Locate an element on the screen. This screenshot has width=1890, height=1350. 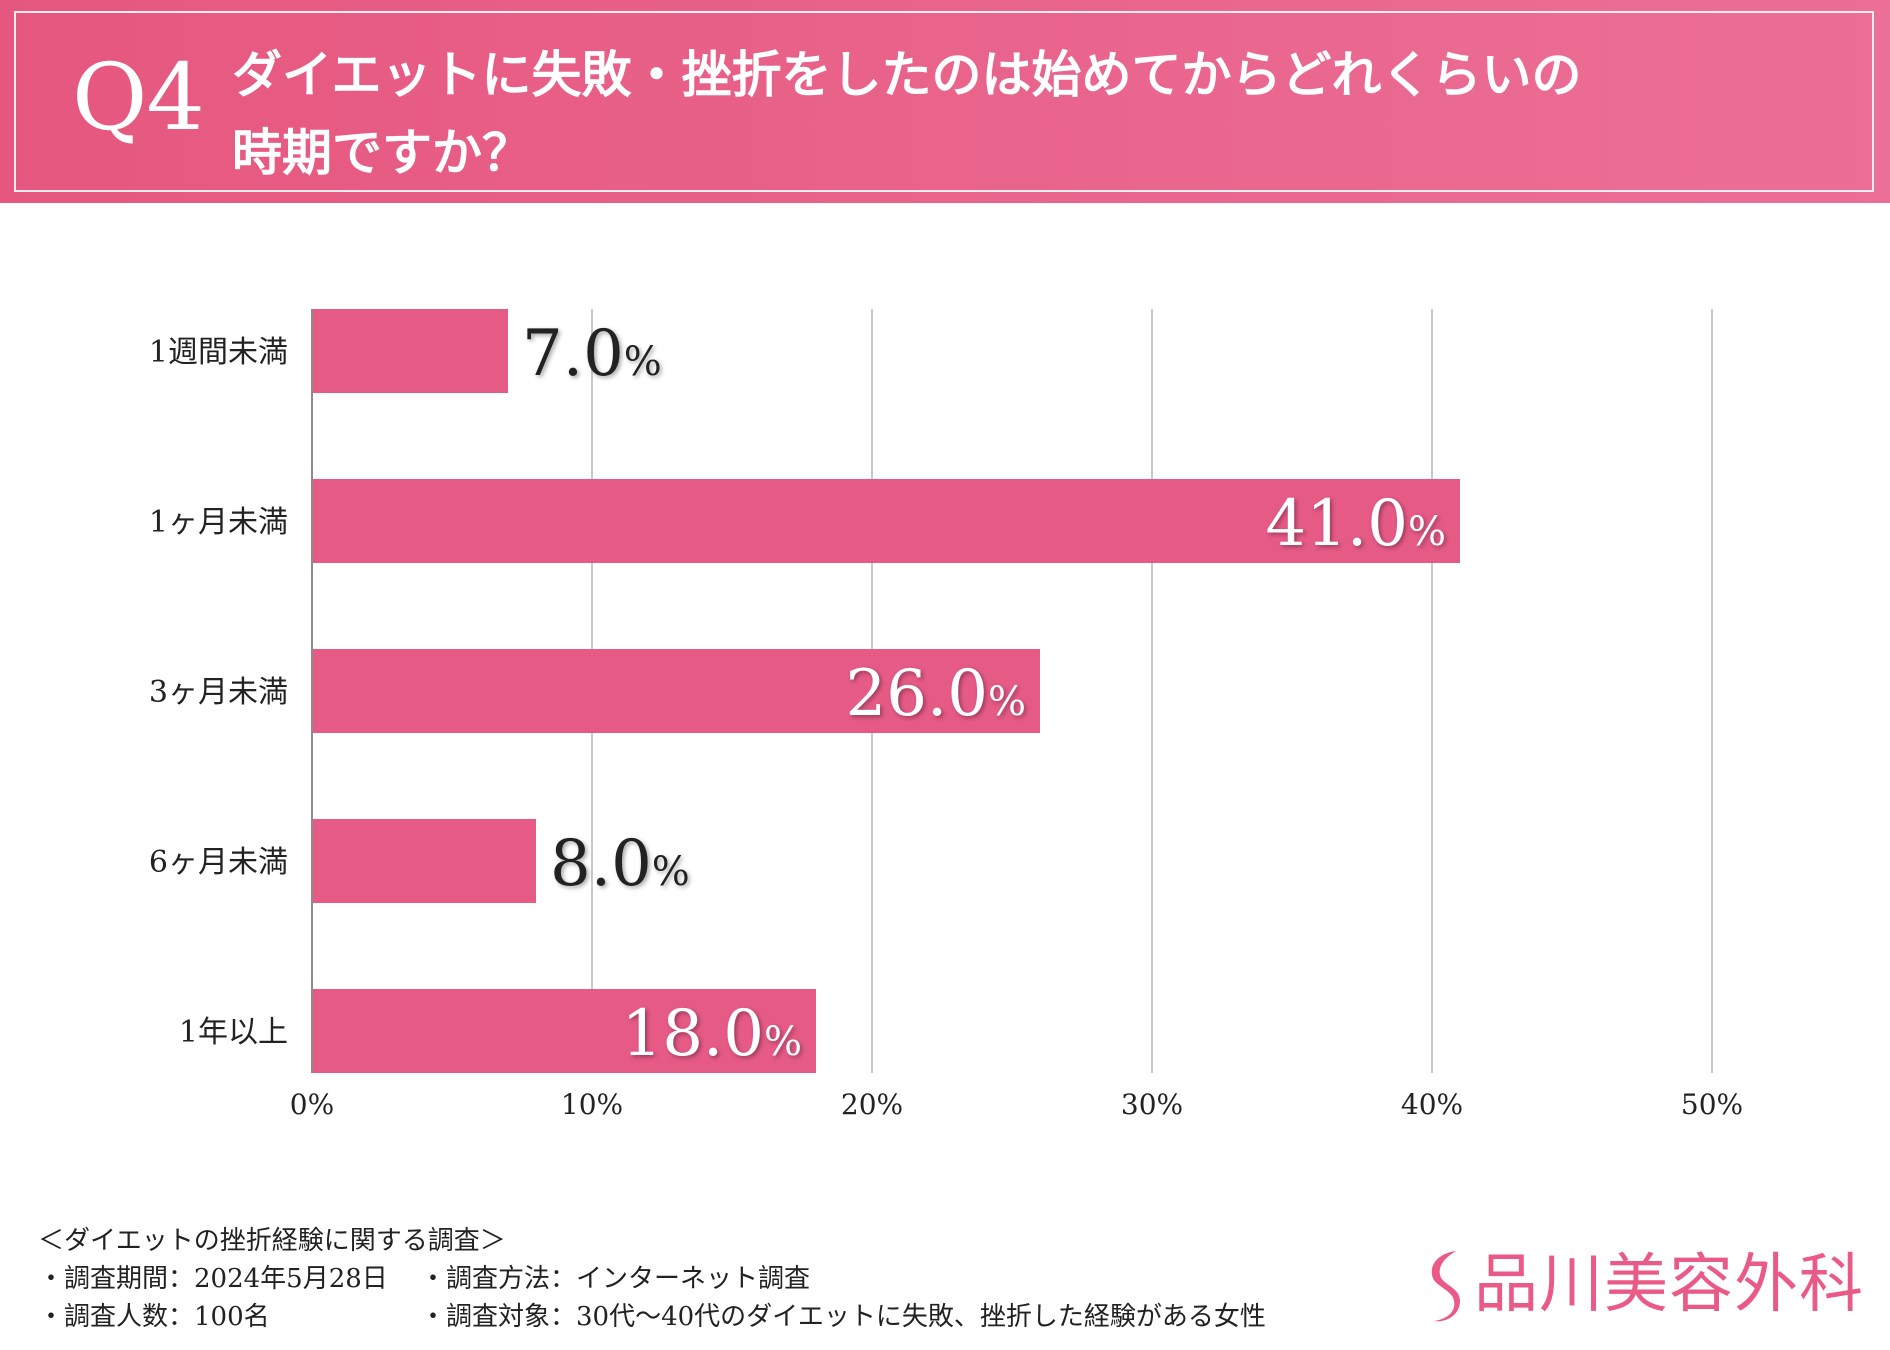
brand-logo: 品川美容外科 is located at coordinates (1643, 1285).